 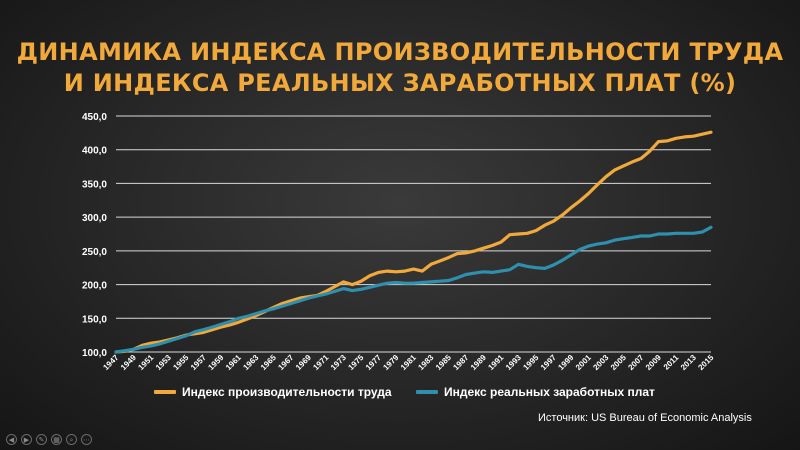 I want to click on x-tick-label: 2003, so click(x=600, y=362).